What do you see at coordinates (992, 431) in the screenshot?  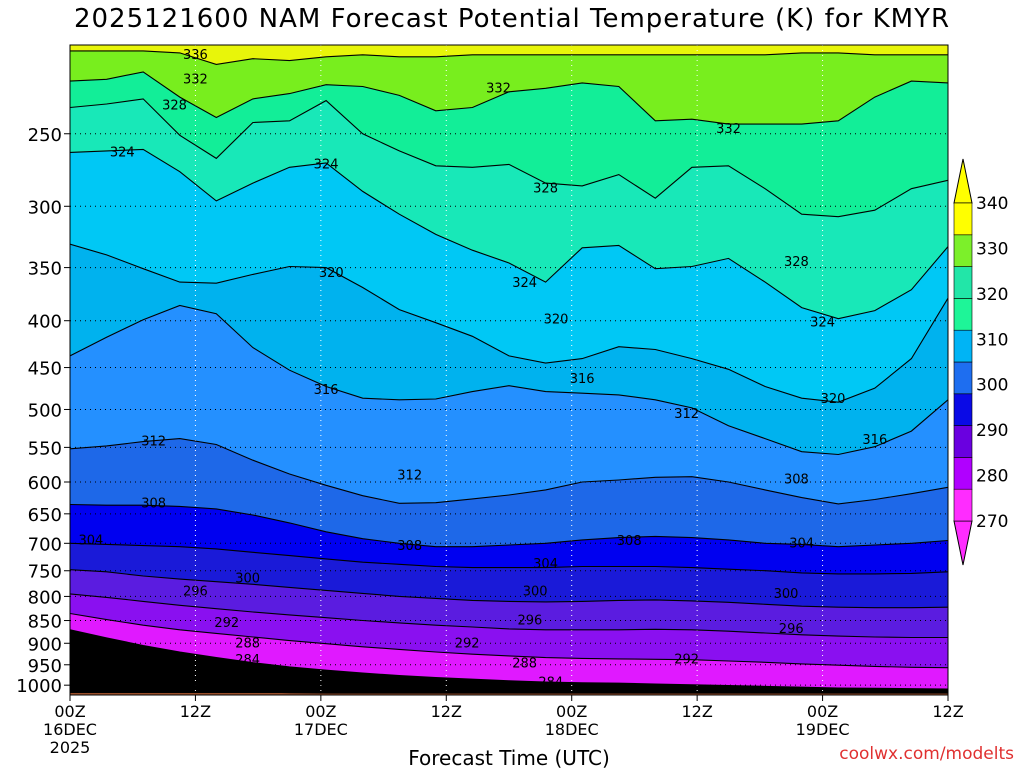 I see `colorbar-label: 290` at bounding box center [992, 431].